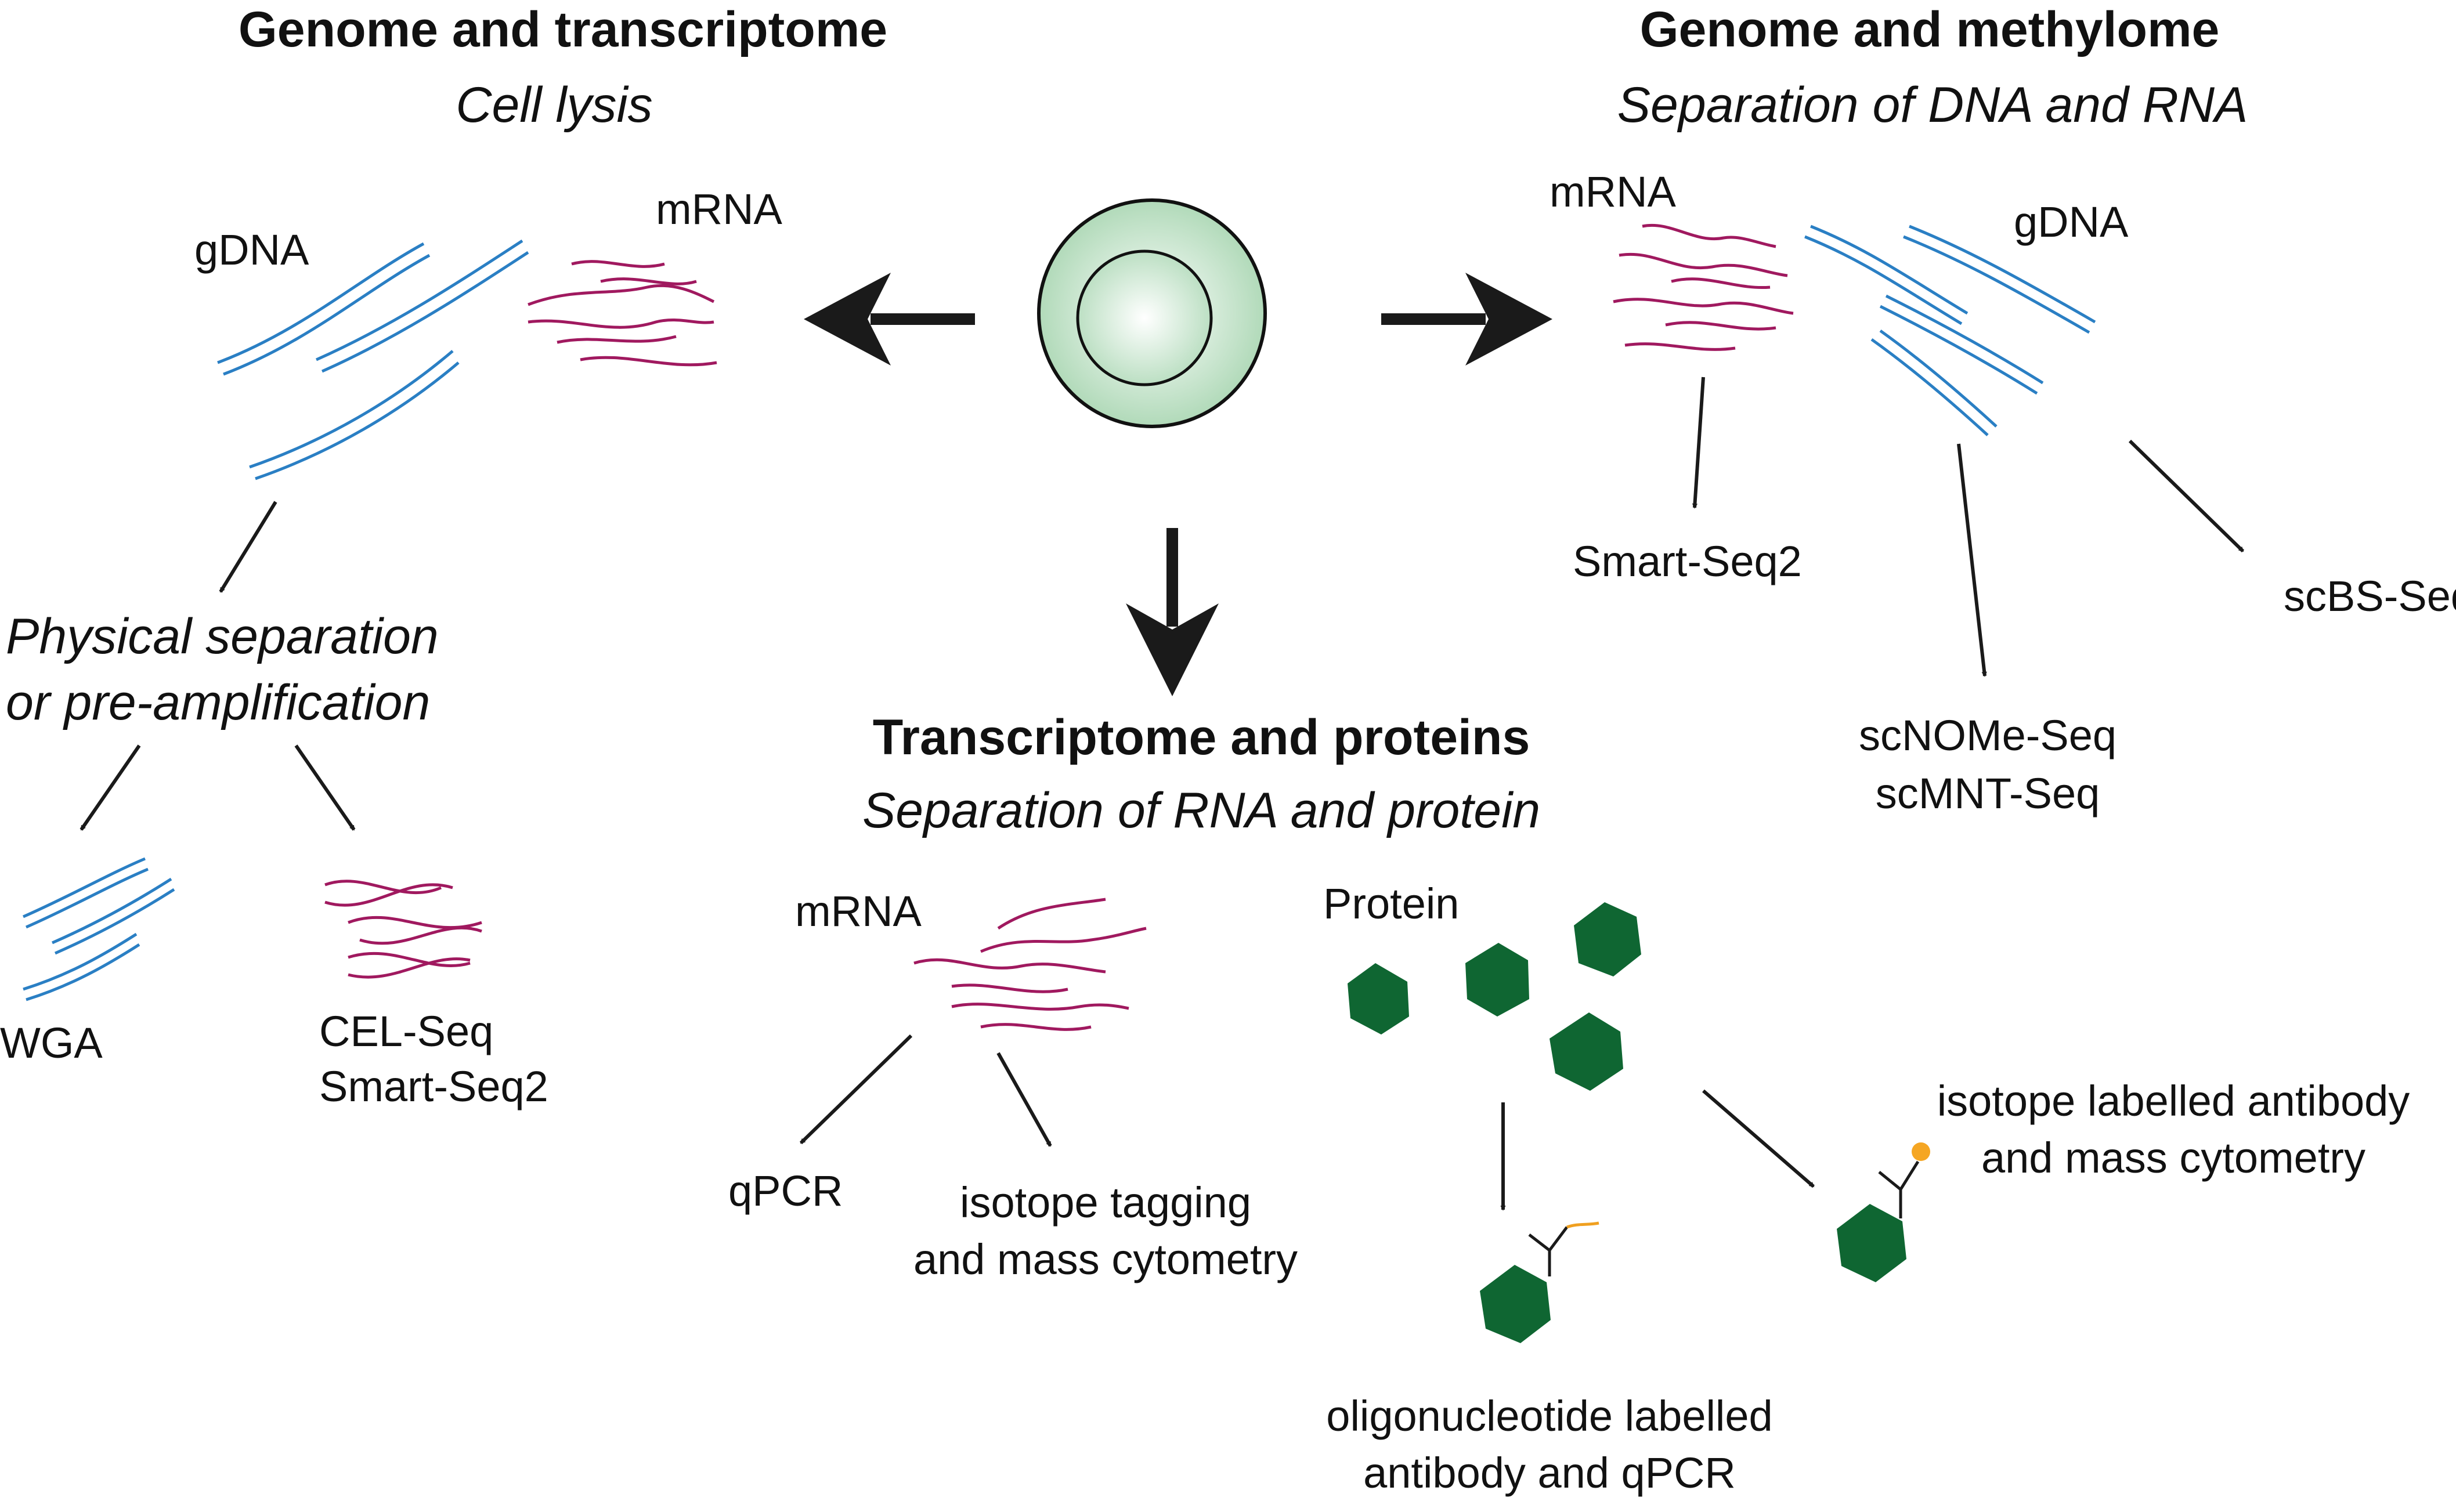 The height and width of the screenshot is (1512, 2456). Describe the element at coordinates (52, 1043) in the screenshot. I see `label-wga: WGA` at that location.